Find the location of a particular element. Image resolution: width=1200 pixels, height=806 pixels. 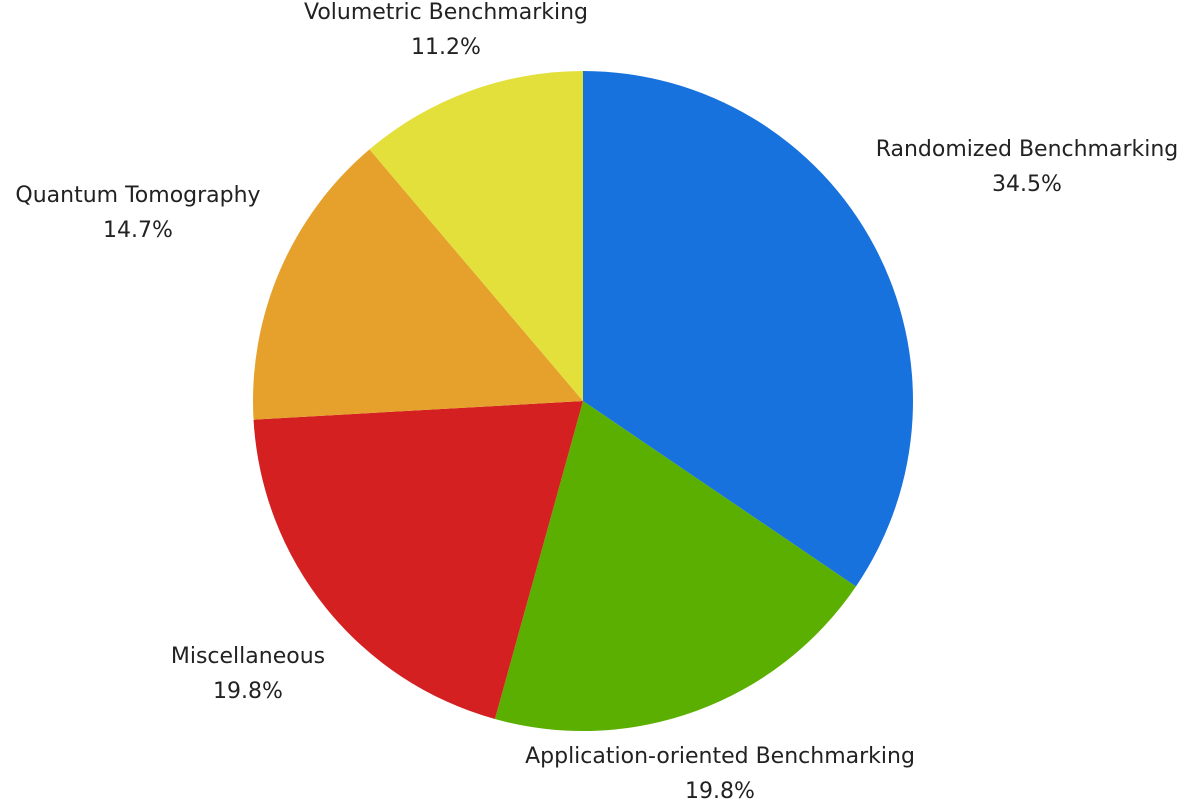

slice-value-label: 11.2% is located at coordinates (446, 47).